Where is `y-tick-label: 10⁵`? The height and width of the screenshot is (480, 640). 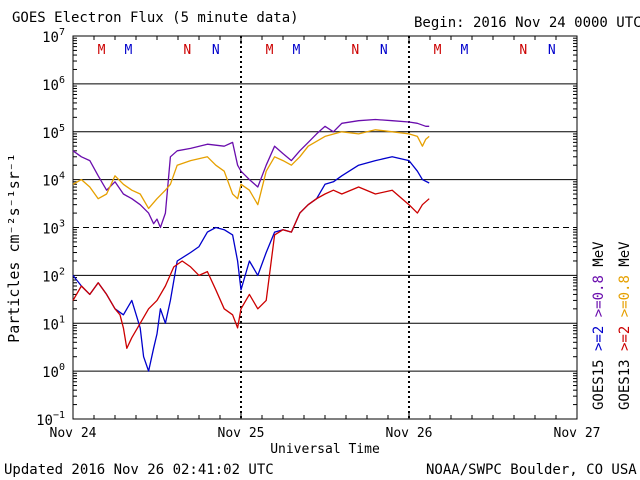
y-tick-label: 10⁵ is located at coordinates (53, 132).